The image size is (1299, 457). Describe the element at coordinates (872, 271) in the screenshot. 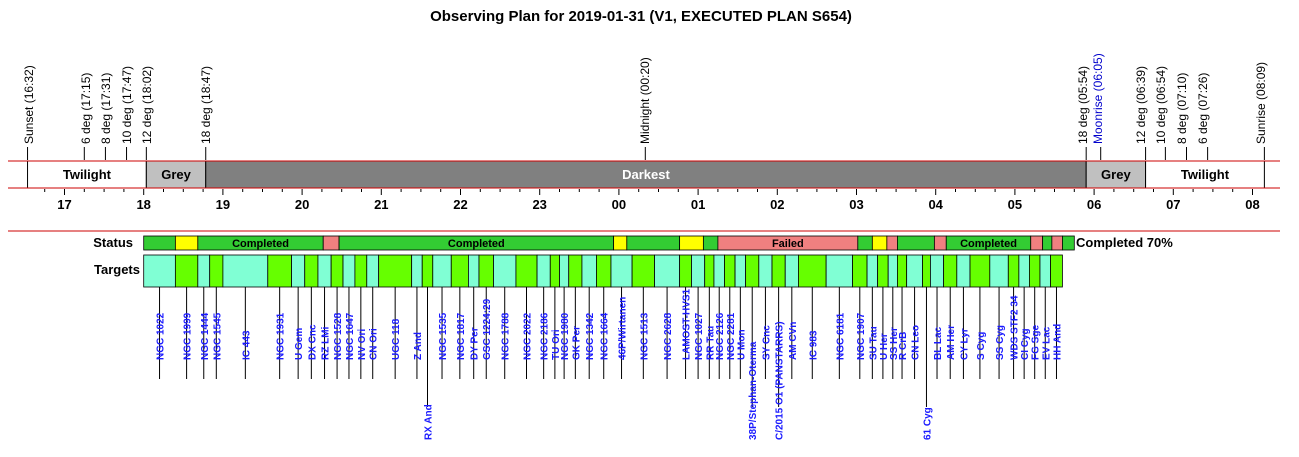

I see `target-block-su-tau` at that location.